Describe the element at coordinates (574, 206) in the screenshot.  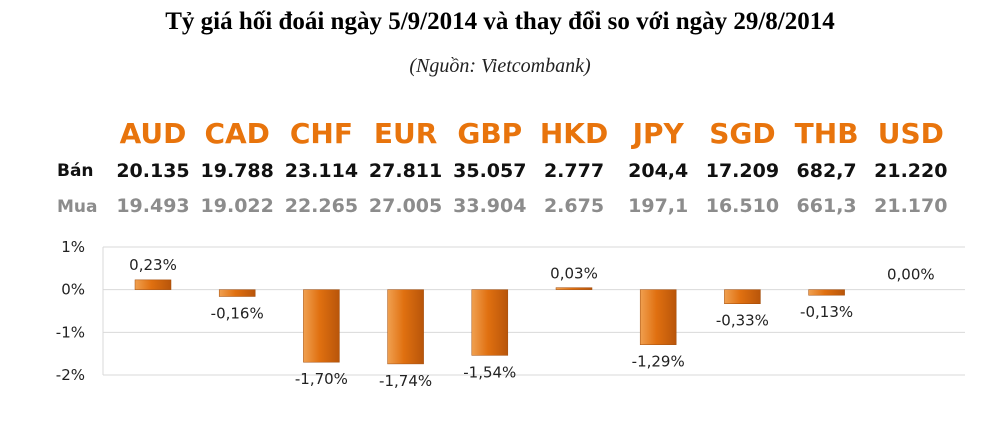
I see `buy-rate-hkd: 2.675` at that location.